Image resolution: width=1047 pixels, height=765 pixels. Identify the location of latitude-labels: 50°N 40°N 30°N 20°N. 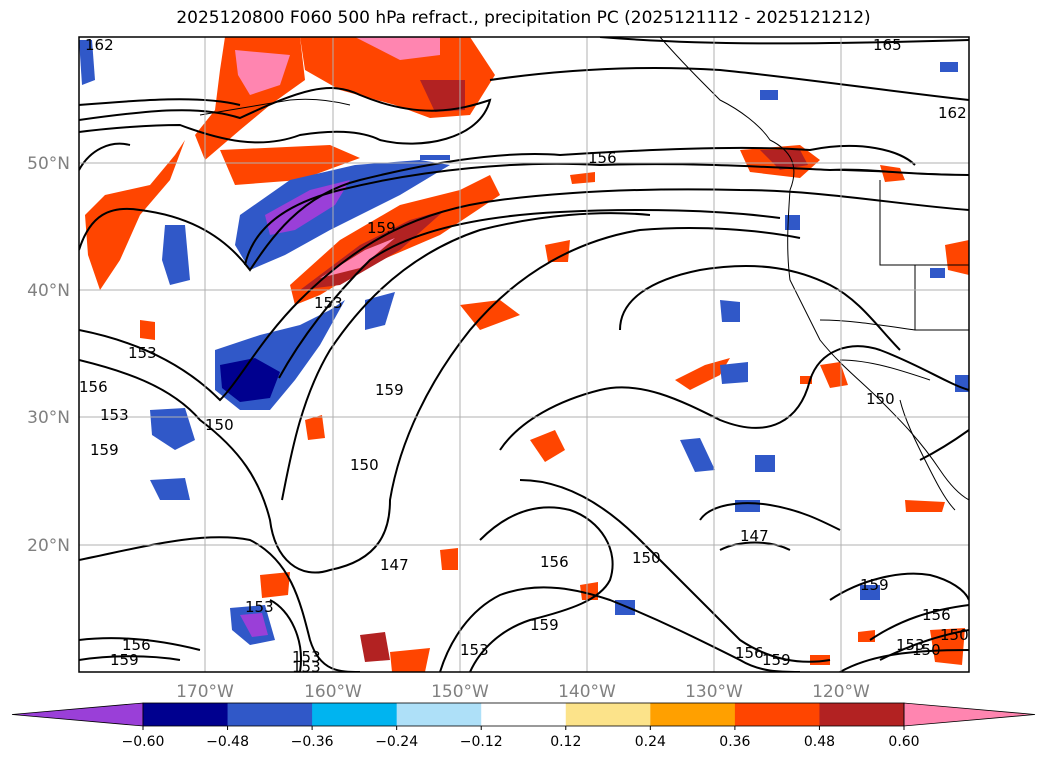
(48, 355).